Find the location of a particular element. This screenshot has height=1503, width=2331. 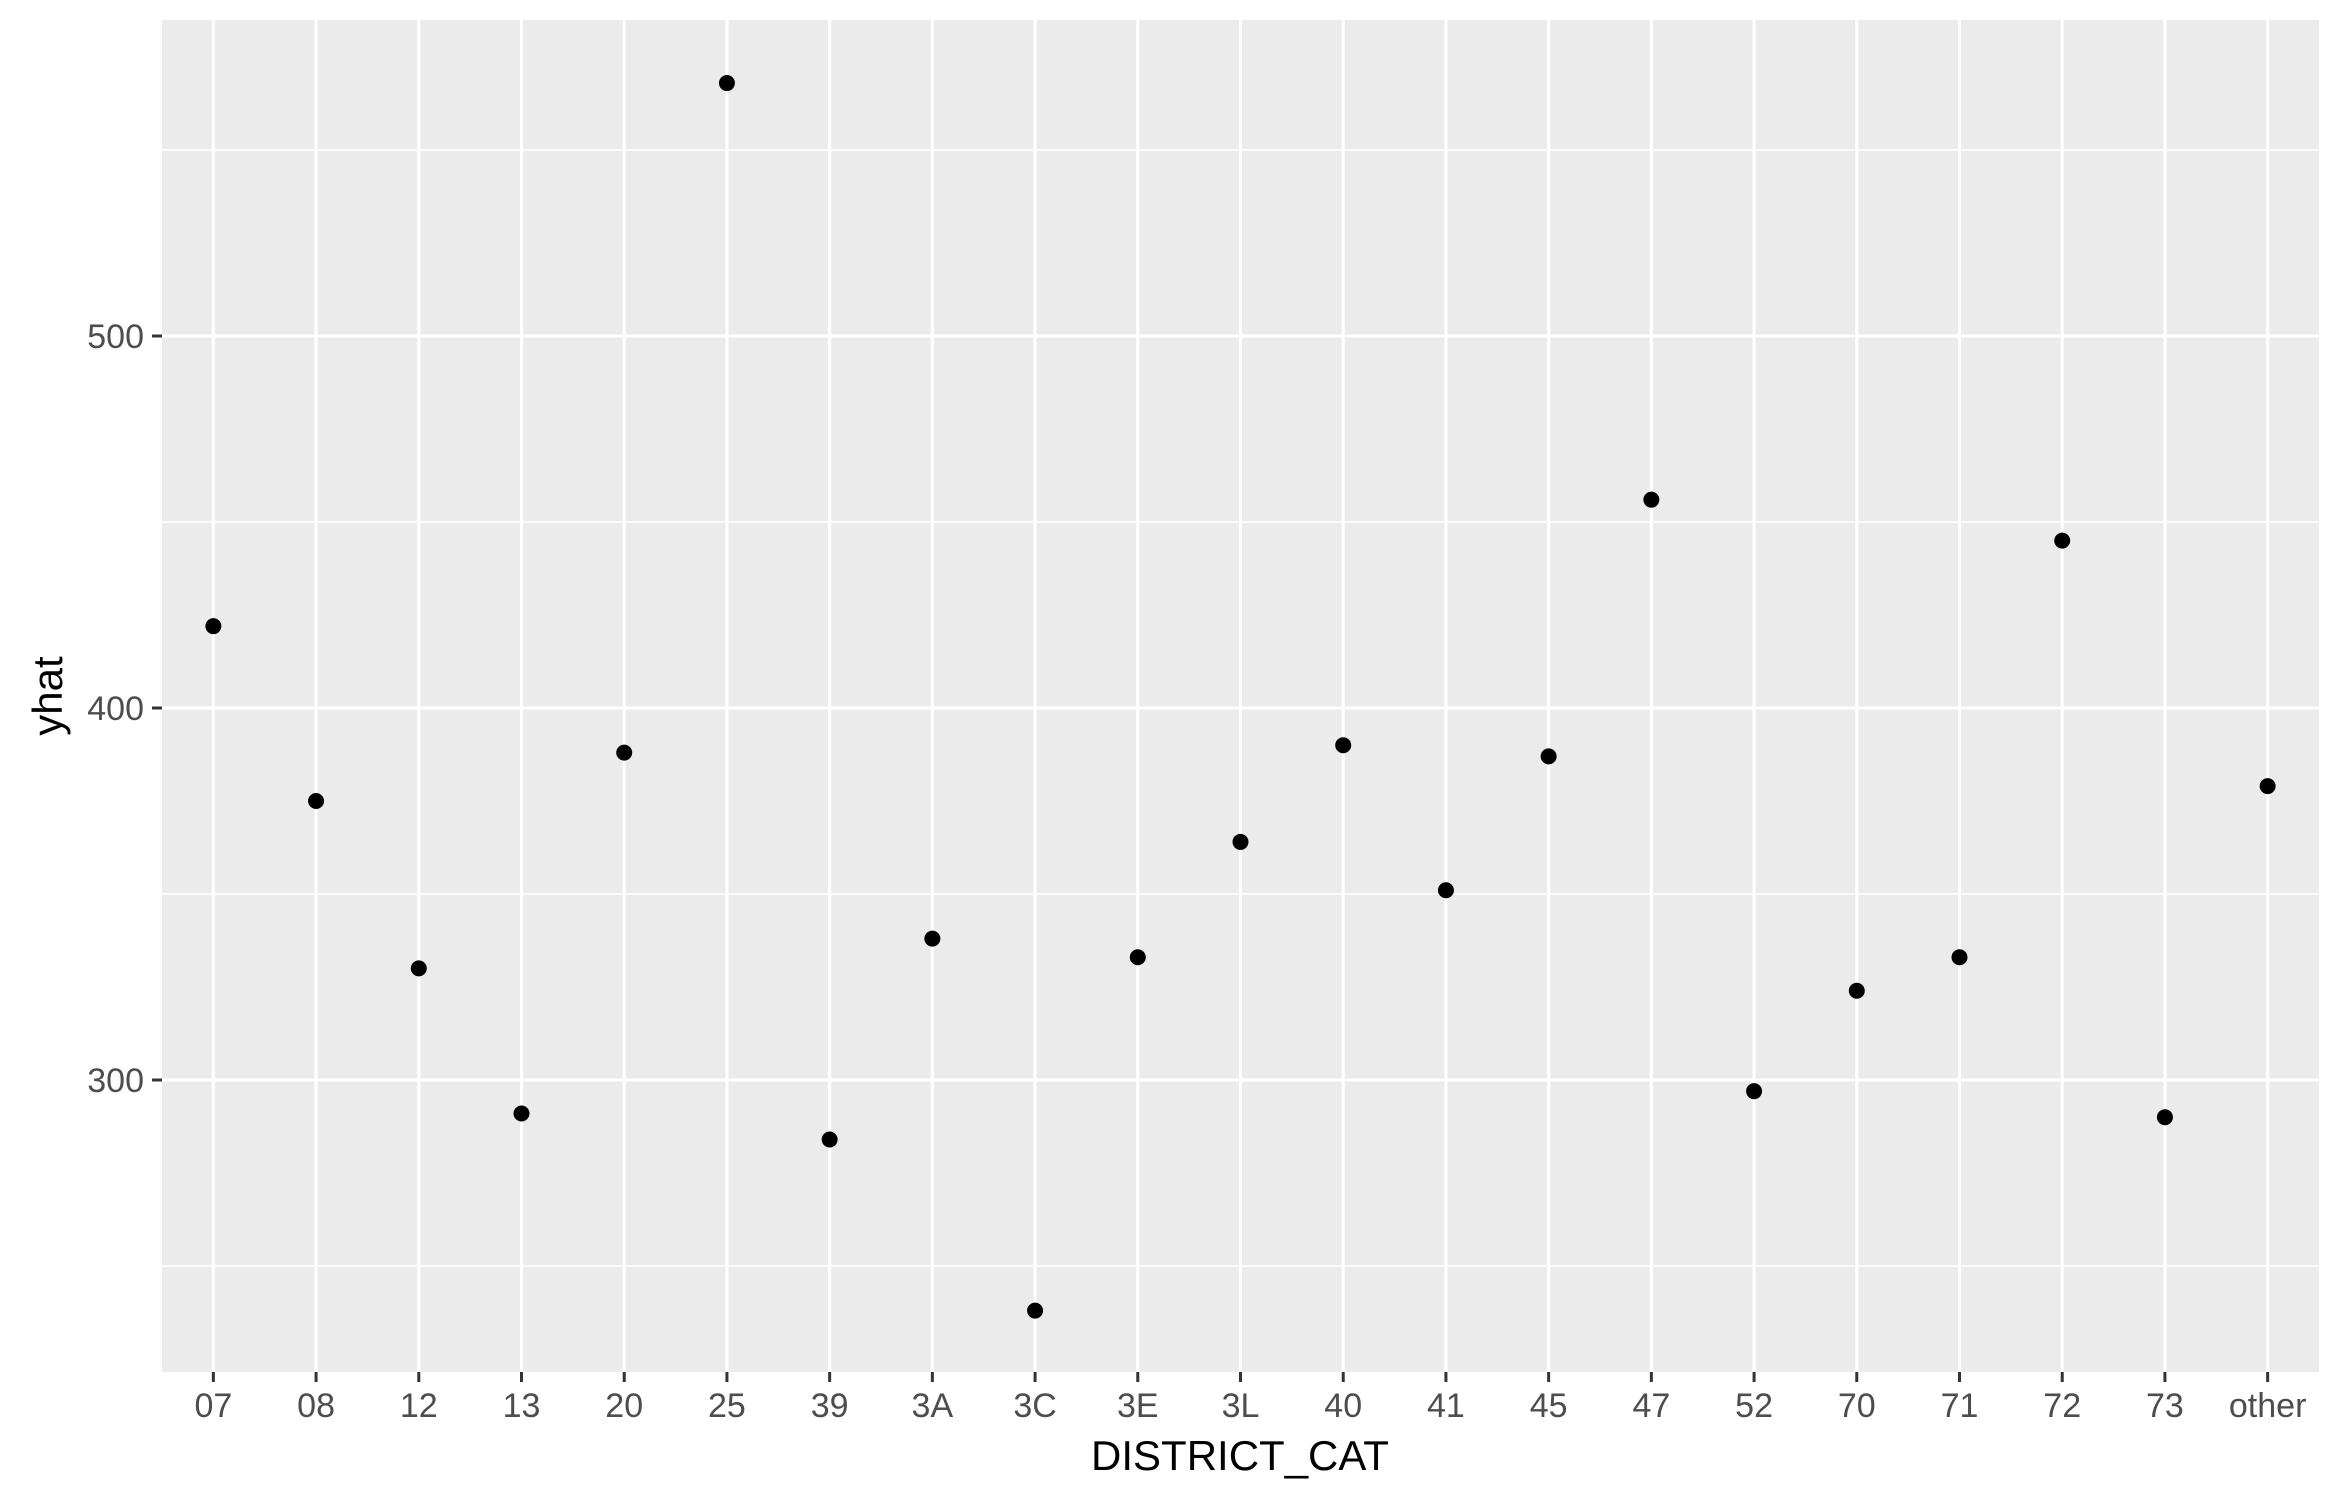

x-tick-label: 45 is located at coordinates (1549, 1406).